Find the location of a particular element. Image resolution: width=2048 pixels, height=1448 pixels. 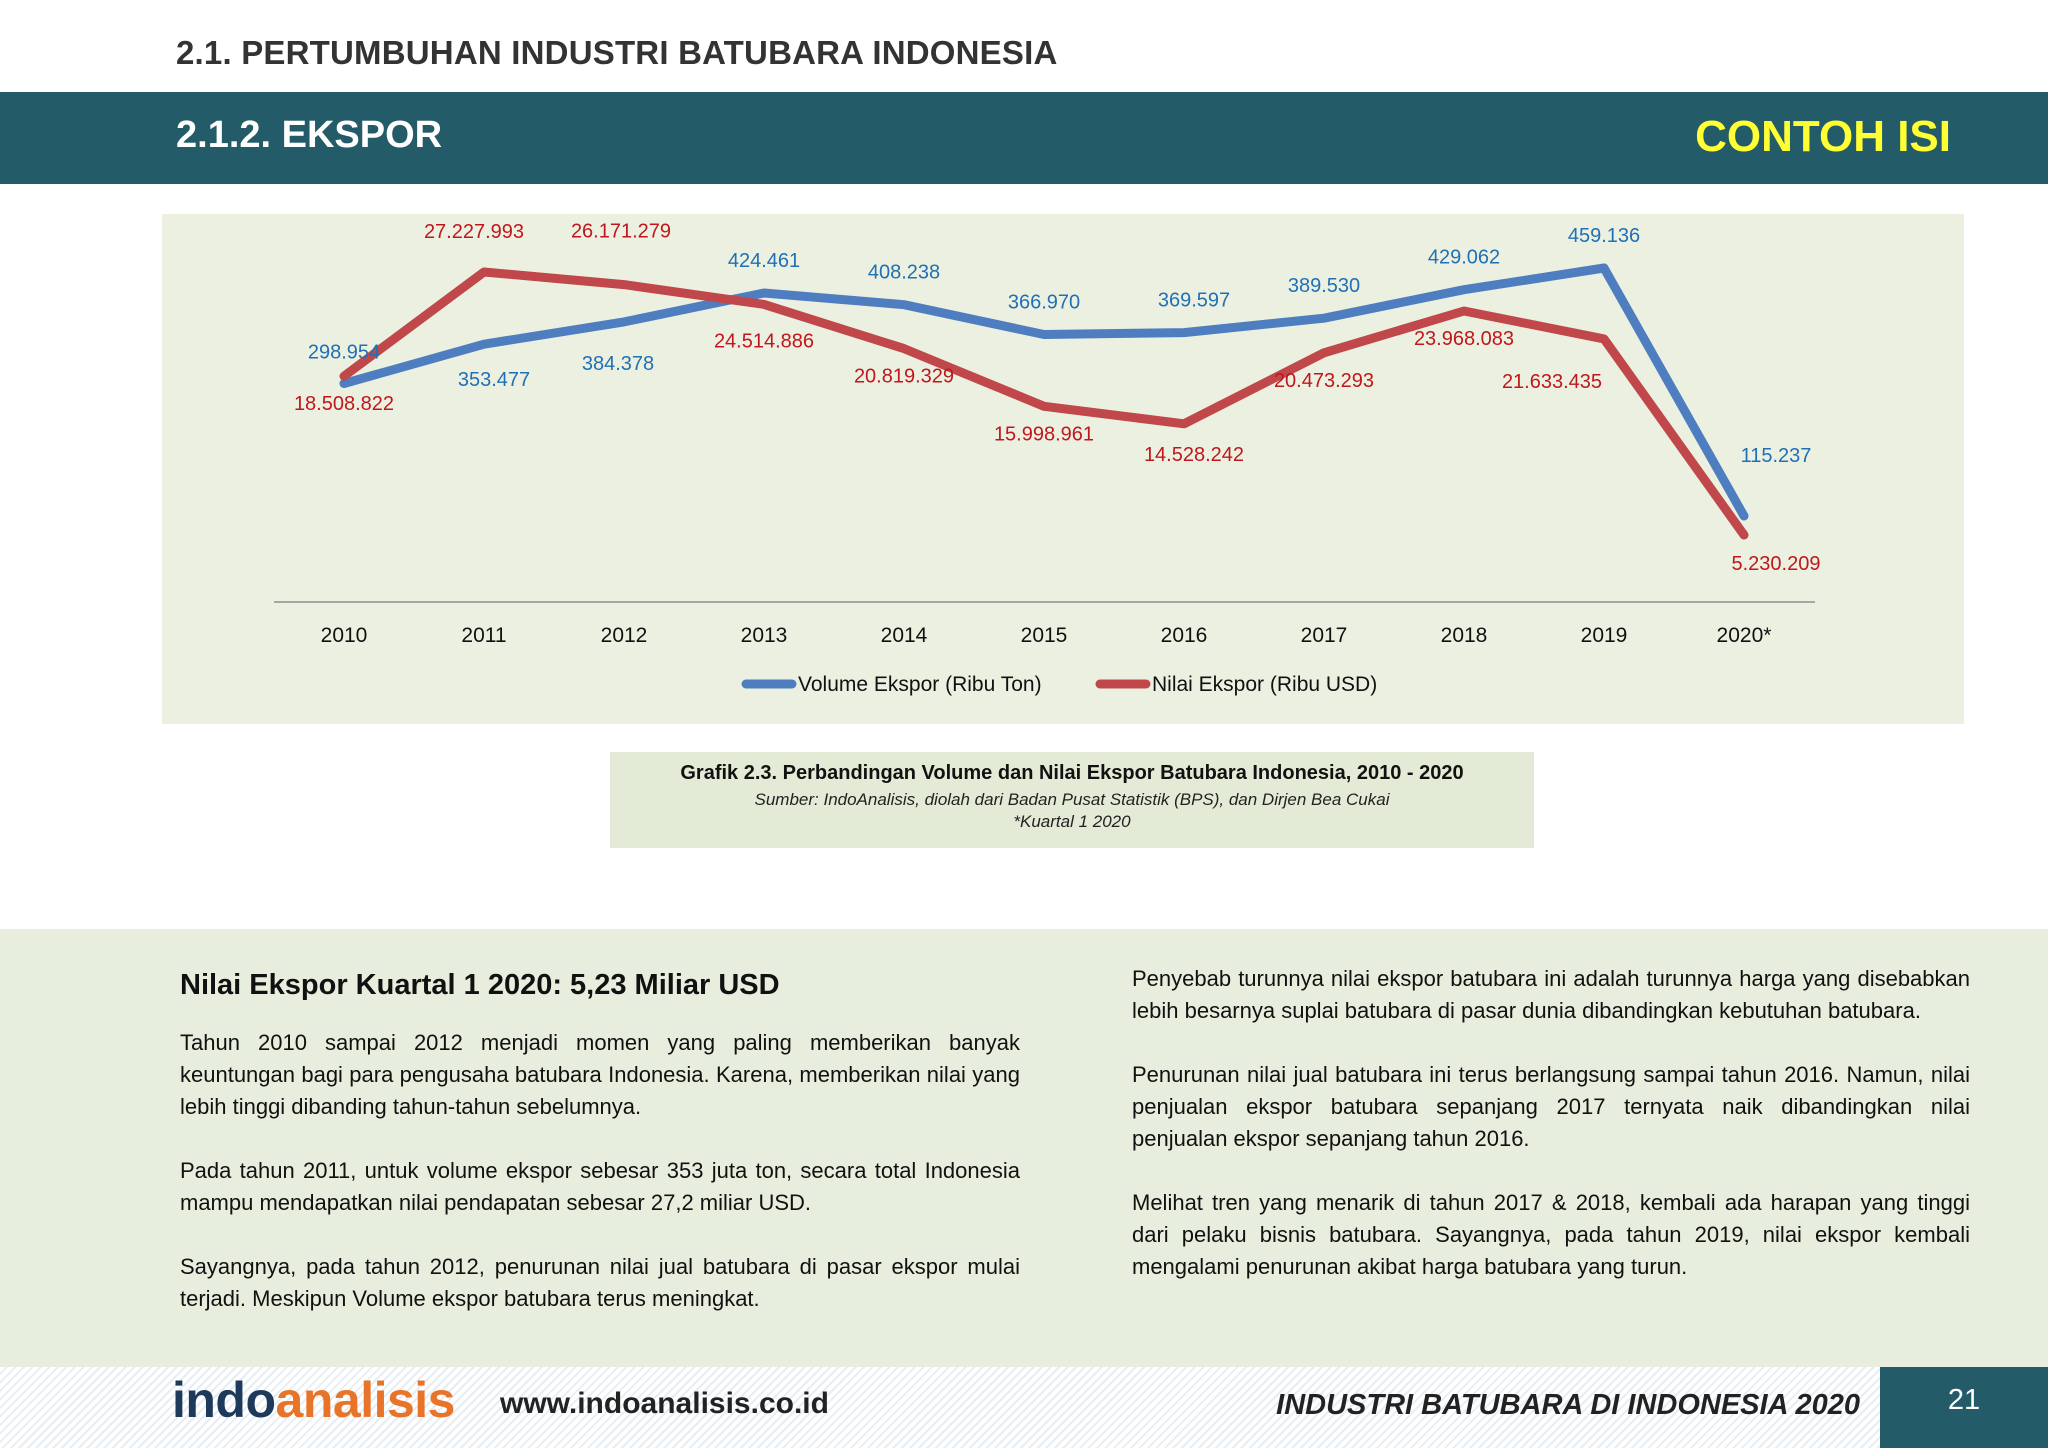

page-number: 21 is located at coordinates (1964, 1407).